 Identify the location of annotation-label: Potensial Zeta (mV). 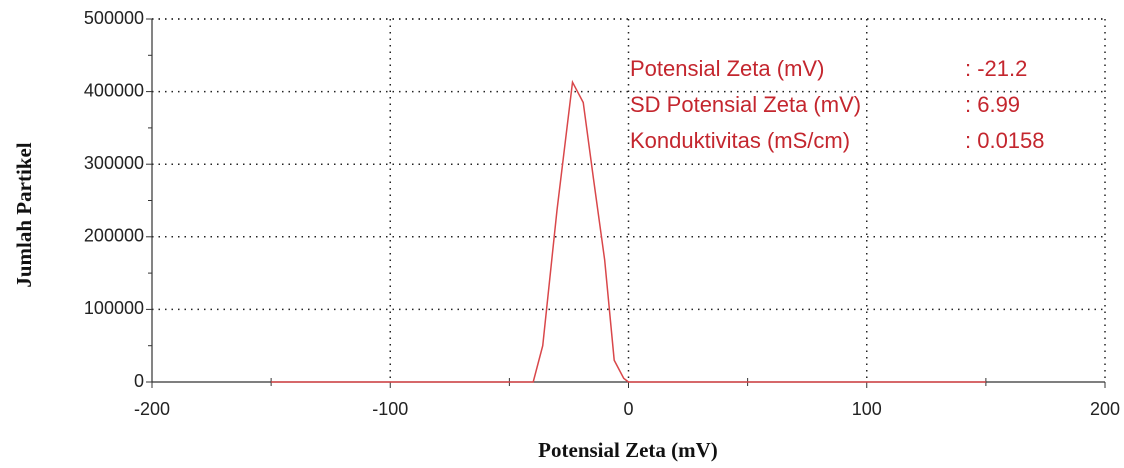
(727, 68).